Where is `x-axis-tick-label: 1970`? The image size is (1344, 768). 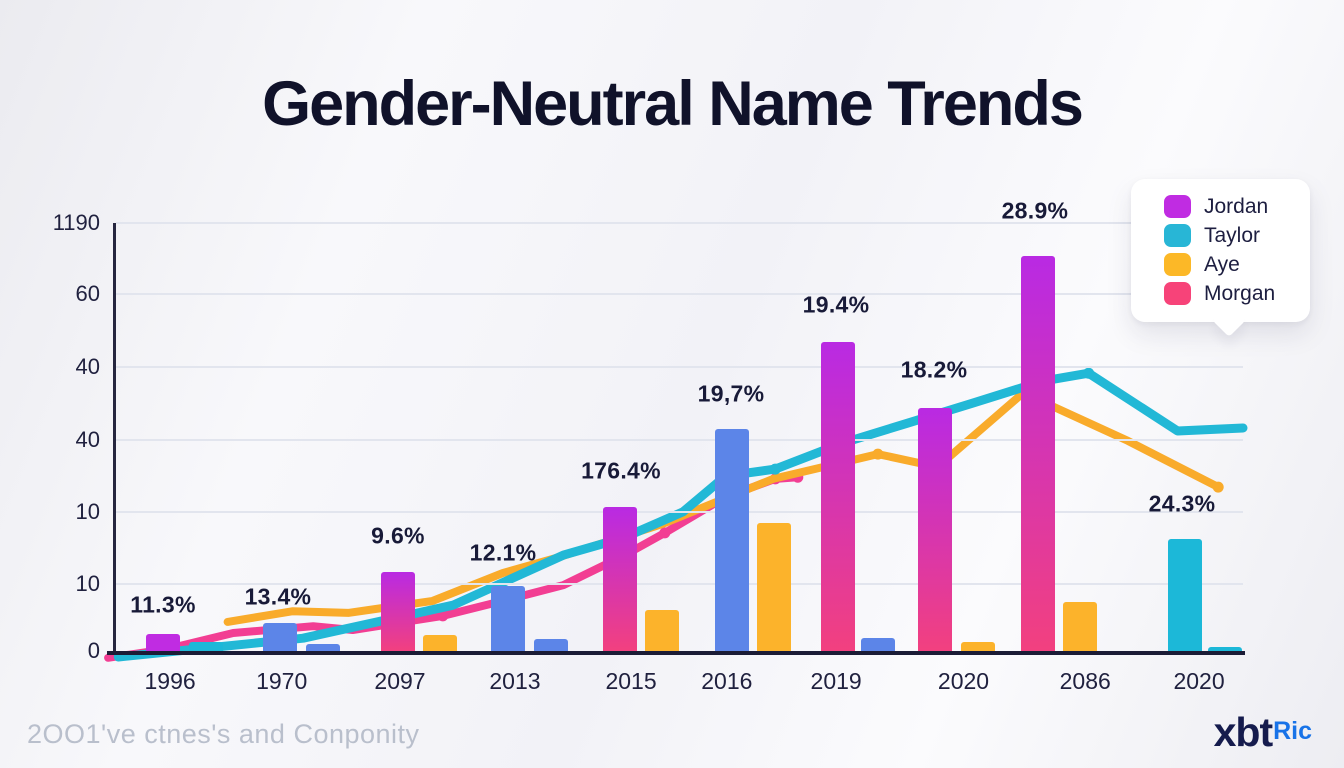
x-axis-tick-label: 1970 is located at coordinates (282, 681).